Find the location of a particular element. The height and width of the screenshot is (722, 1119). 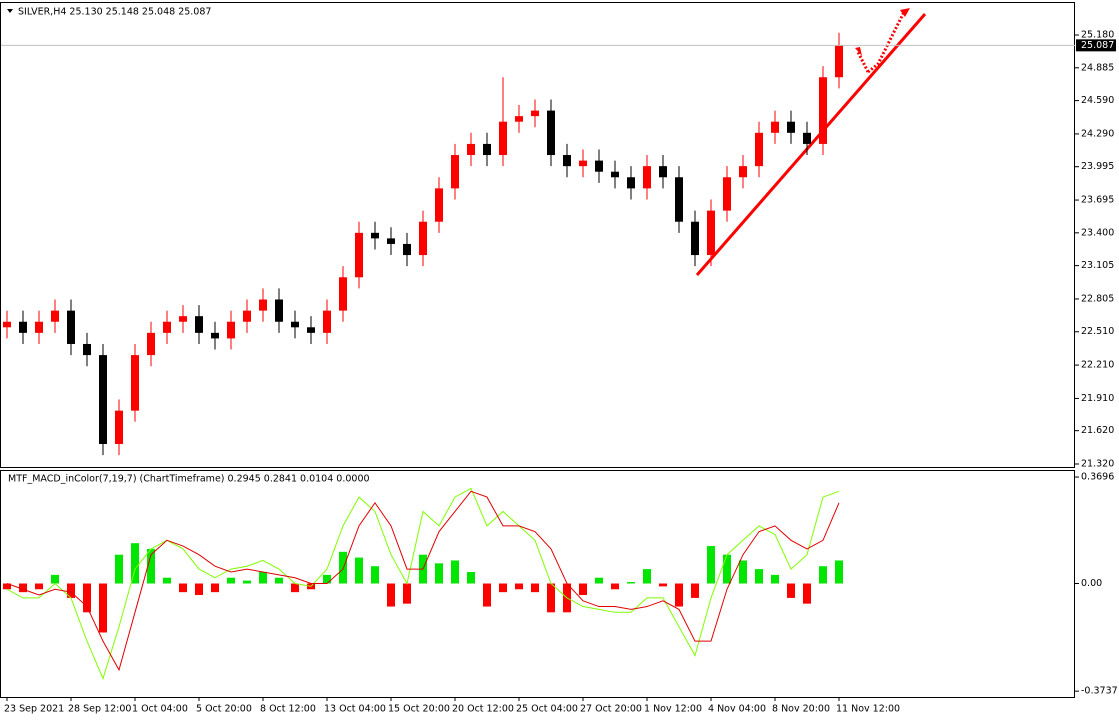

x-tick-label: 11 Nov 12:00 is located at coordinates (868, 709).